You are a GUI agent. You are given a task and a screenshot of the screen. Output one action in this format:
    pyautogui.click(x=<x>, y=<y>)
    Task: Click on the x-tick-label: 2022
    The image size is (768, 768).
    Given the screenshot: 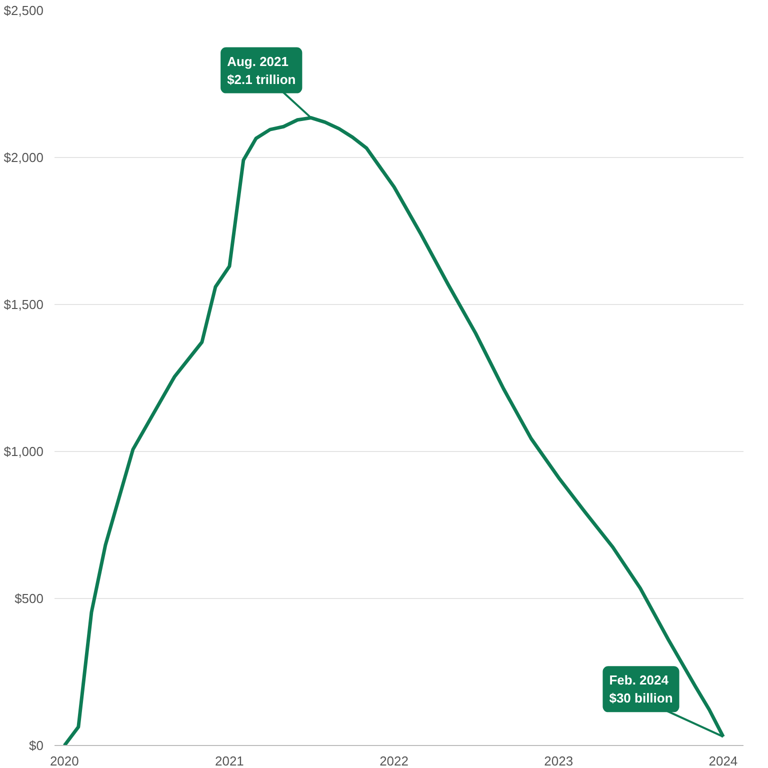 What is the action you would take?
    pyautogui.click(x=394, y=761)
    